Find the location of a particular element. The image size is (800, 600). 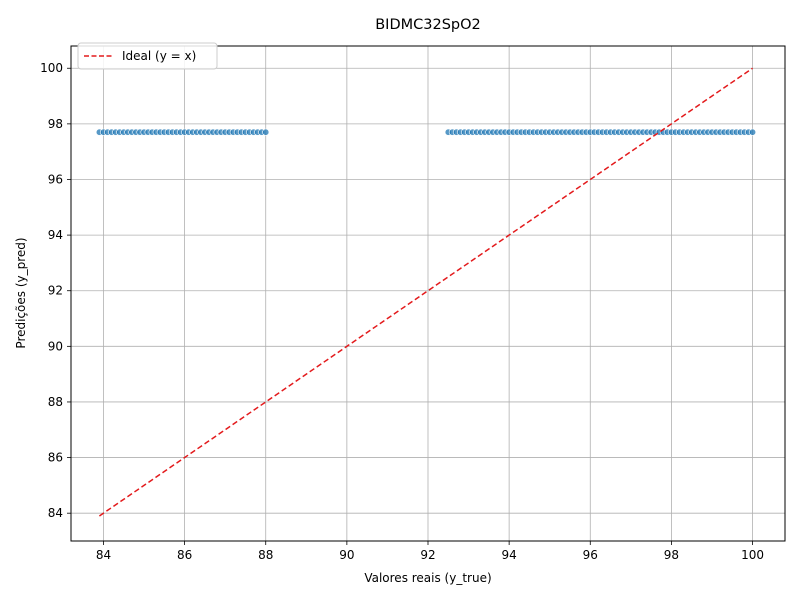

legend-box is located at coordinates (147, 56).